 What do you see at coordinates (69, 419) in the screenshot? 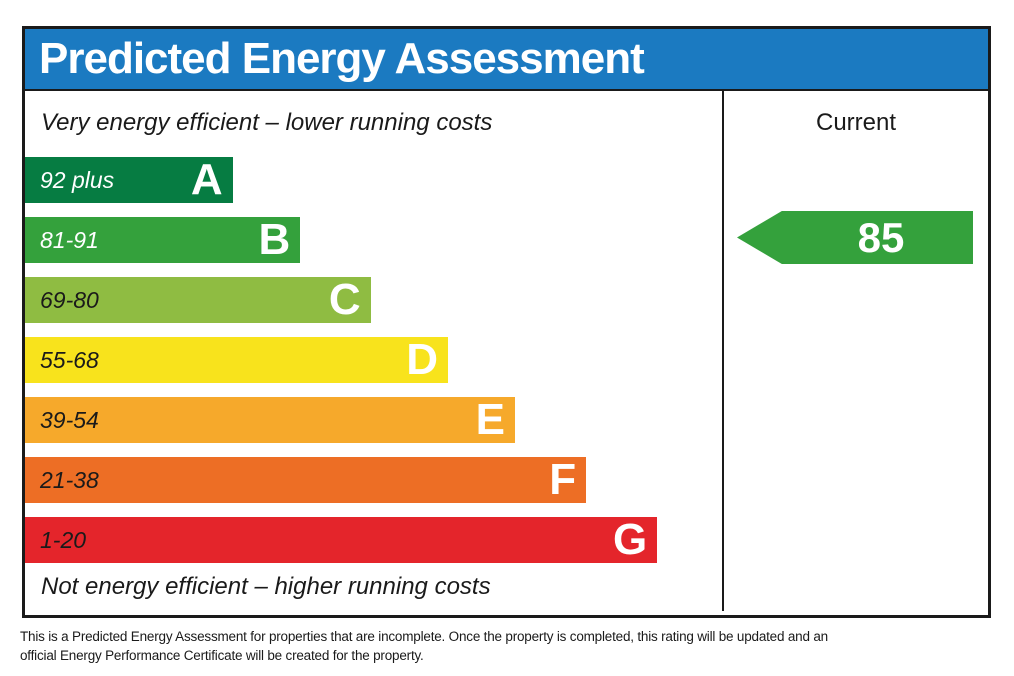
I see `band-range-label: 39-54` at bounding box center [69, 419].